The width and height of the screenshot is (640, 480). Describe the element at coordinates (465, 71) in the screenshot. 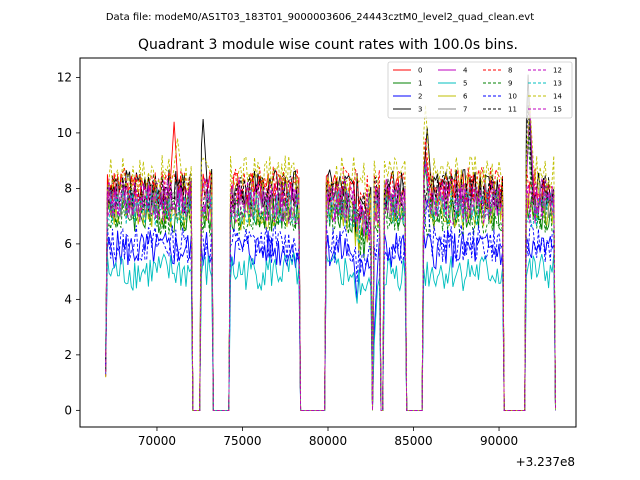

I see `legend-label-module-4: 4` at that location.